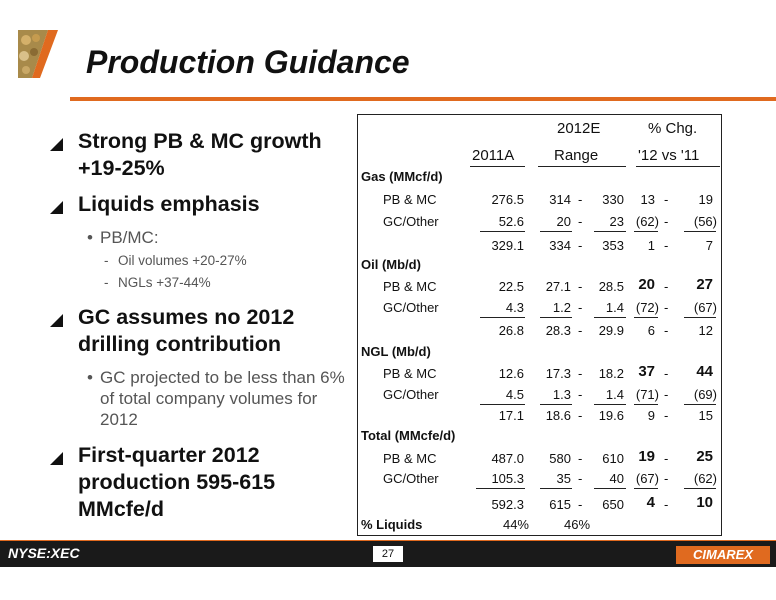 This screenshot has height=600, width=776. I want to click on range-low: 28.3, so click(558, 330).